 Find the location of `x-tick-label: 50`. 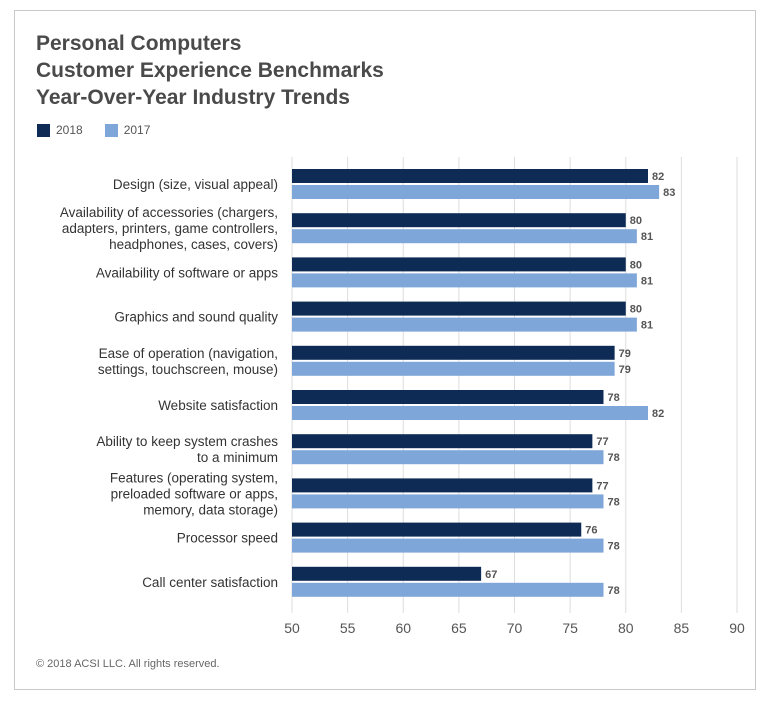

x-tick-label: 50 is located at coordinates (292, 628).